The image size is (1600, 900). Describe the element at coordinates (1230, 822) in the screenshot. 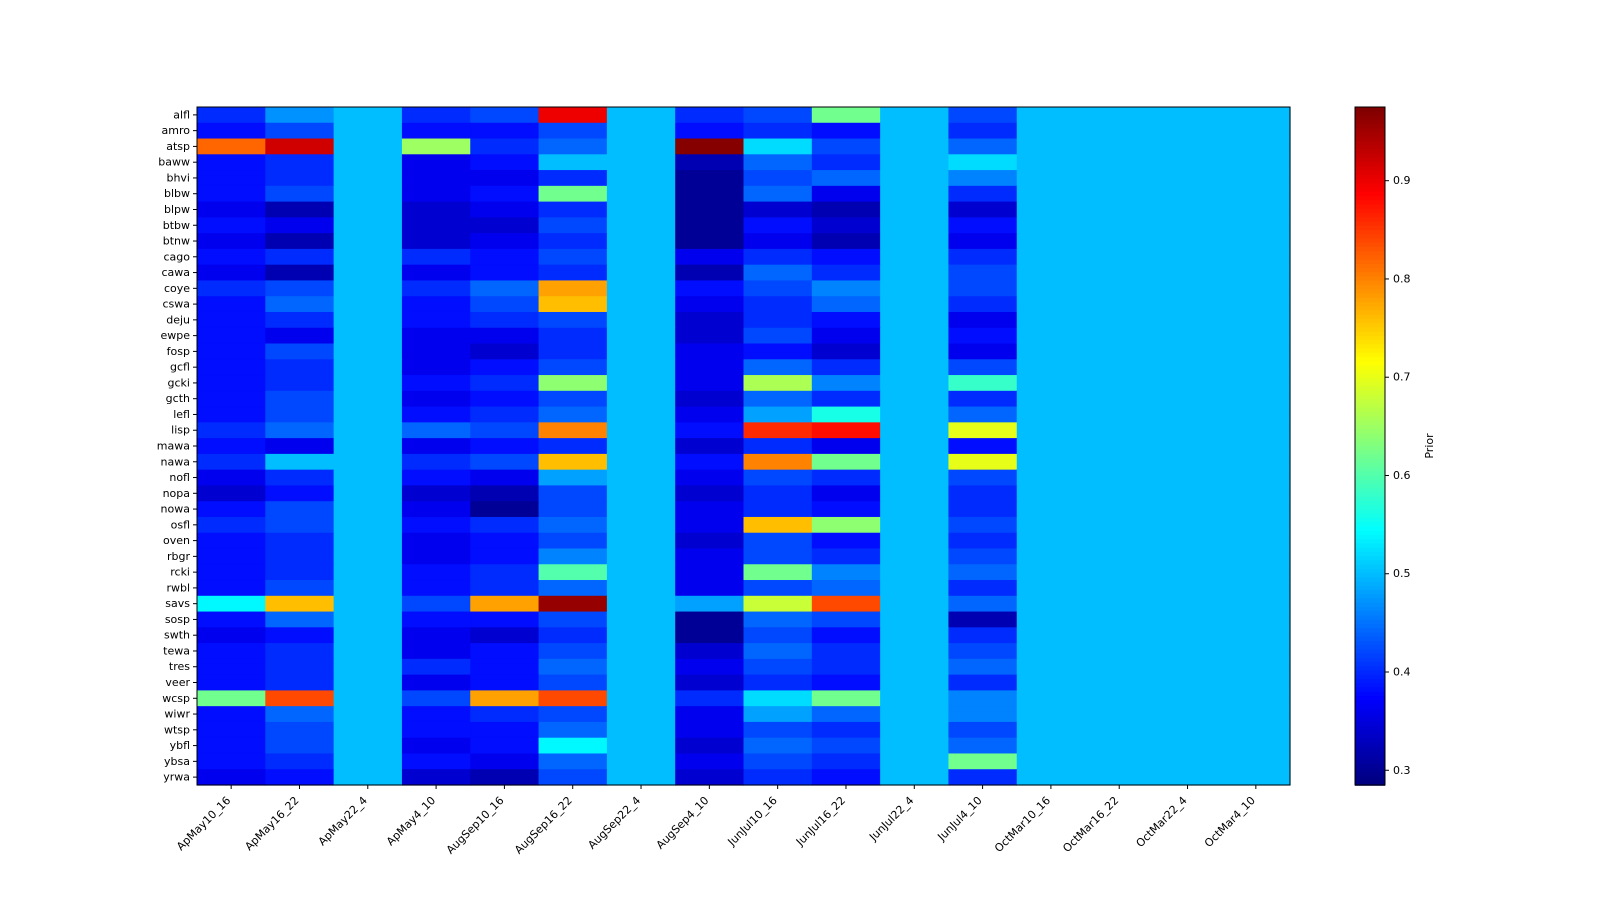

I see `x-tick-label: OctMar4_10` at that location.